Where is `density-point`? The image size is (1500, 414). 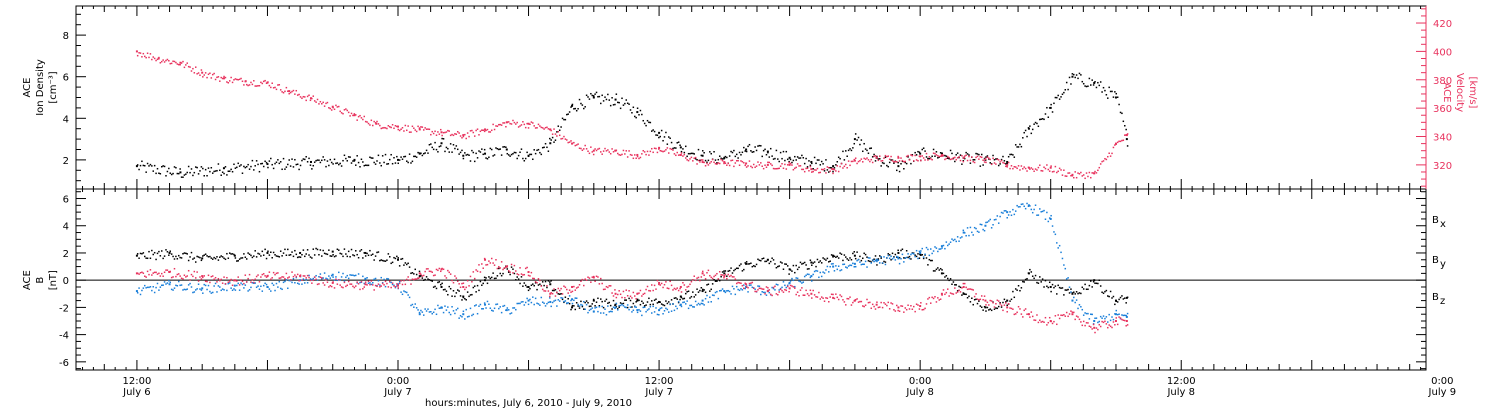 density-point is located at coordinates (223, 168).